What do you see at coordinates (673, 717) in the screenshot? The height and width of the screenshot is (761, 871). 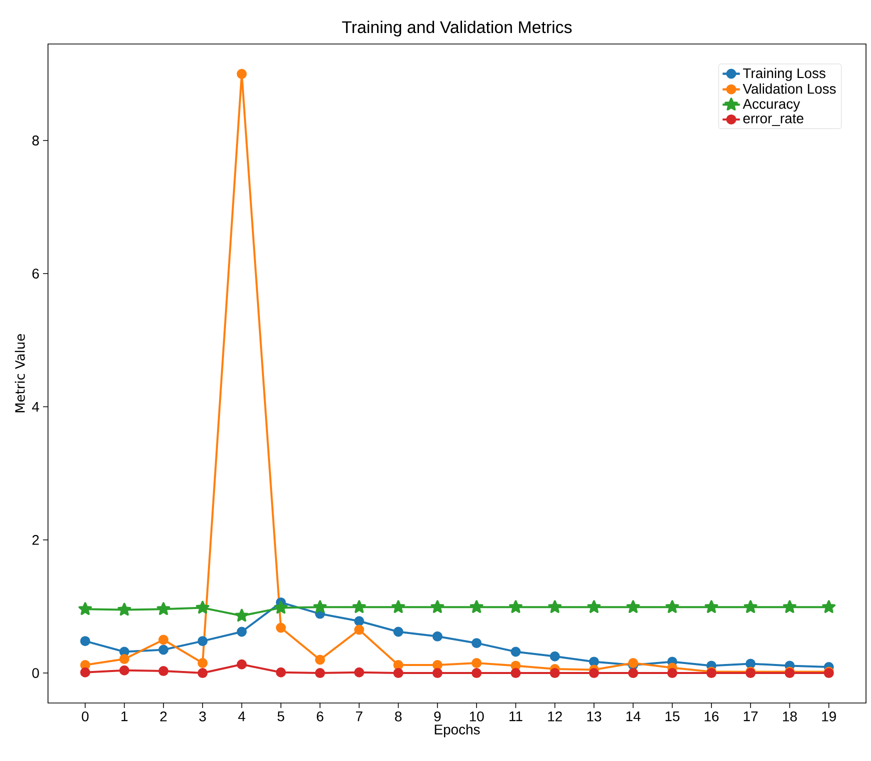 I see `x-tick-label: 15` at bounding box center [673, 717].